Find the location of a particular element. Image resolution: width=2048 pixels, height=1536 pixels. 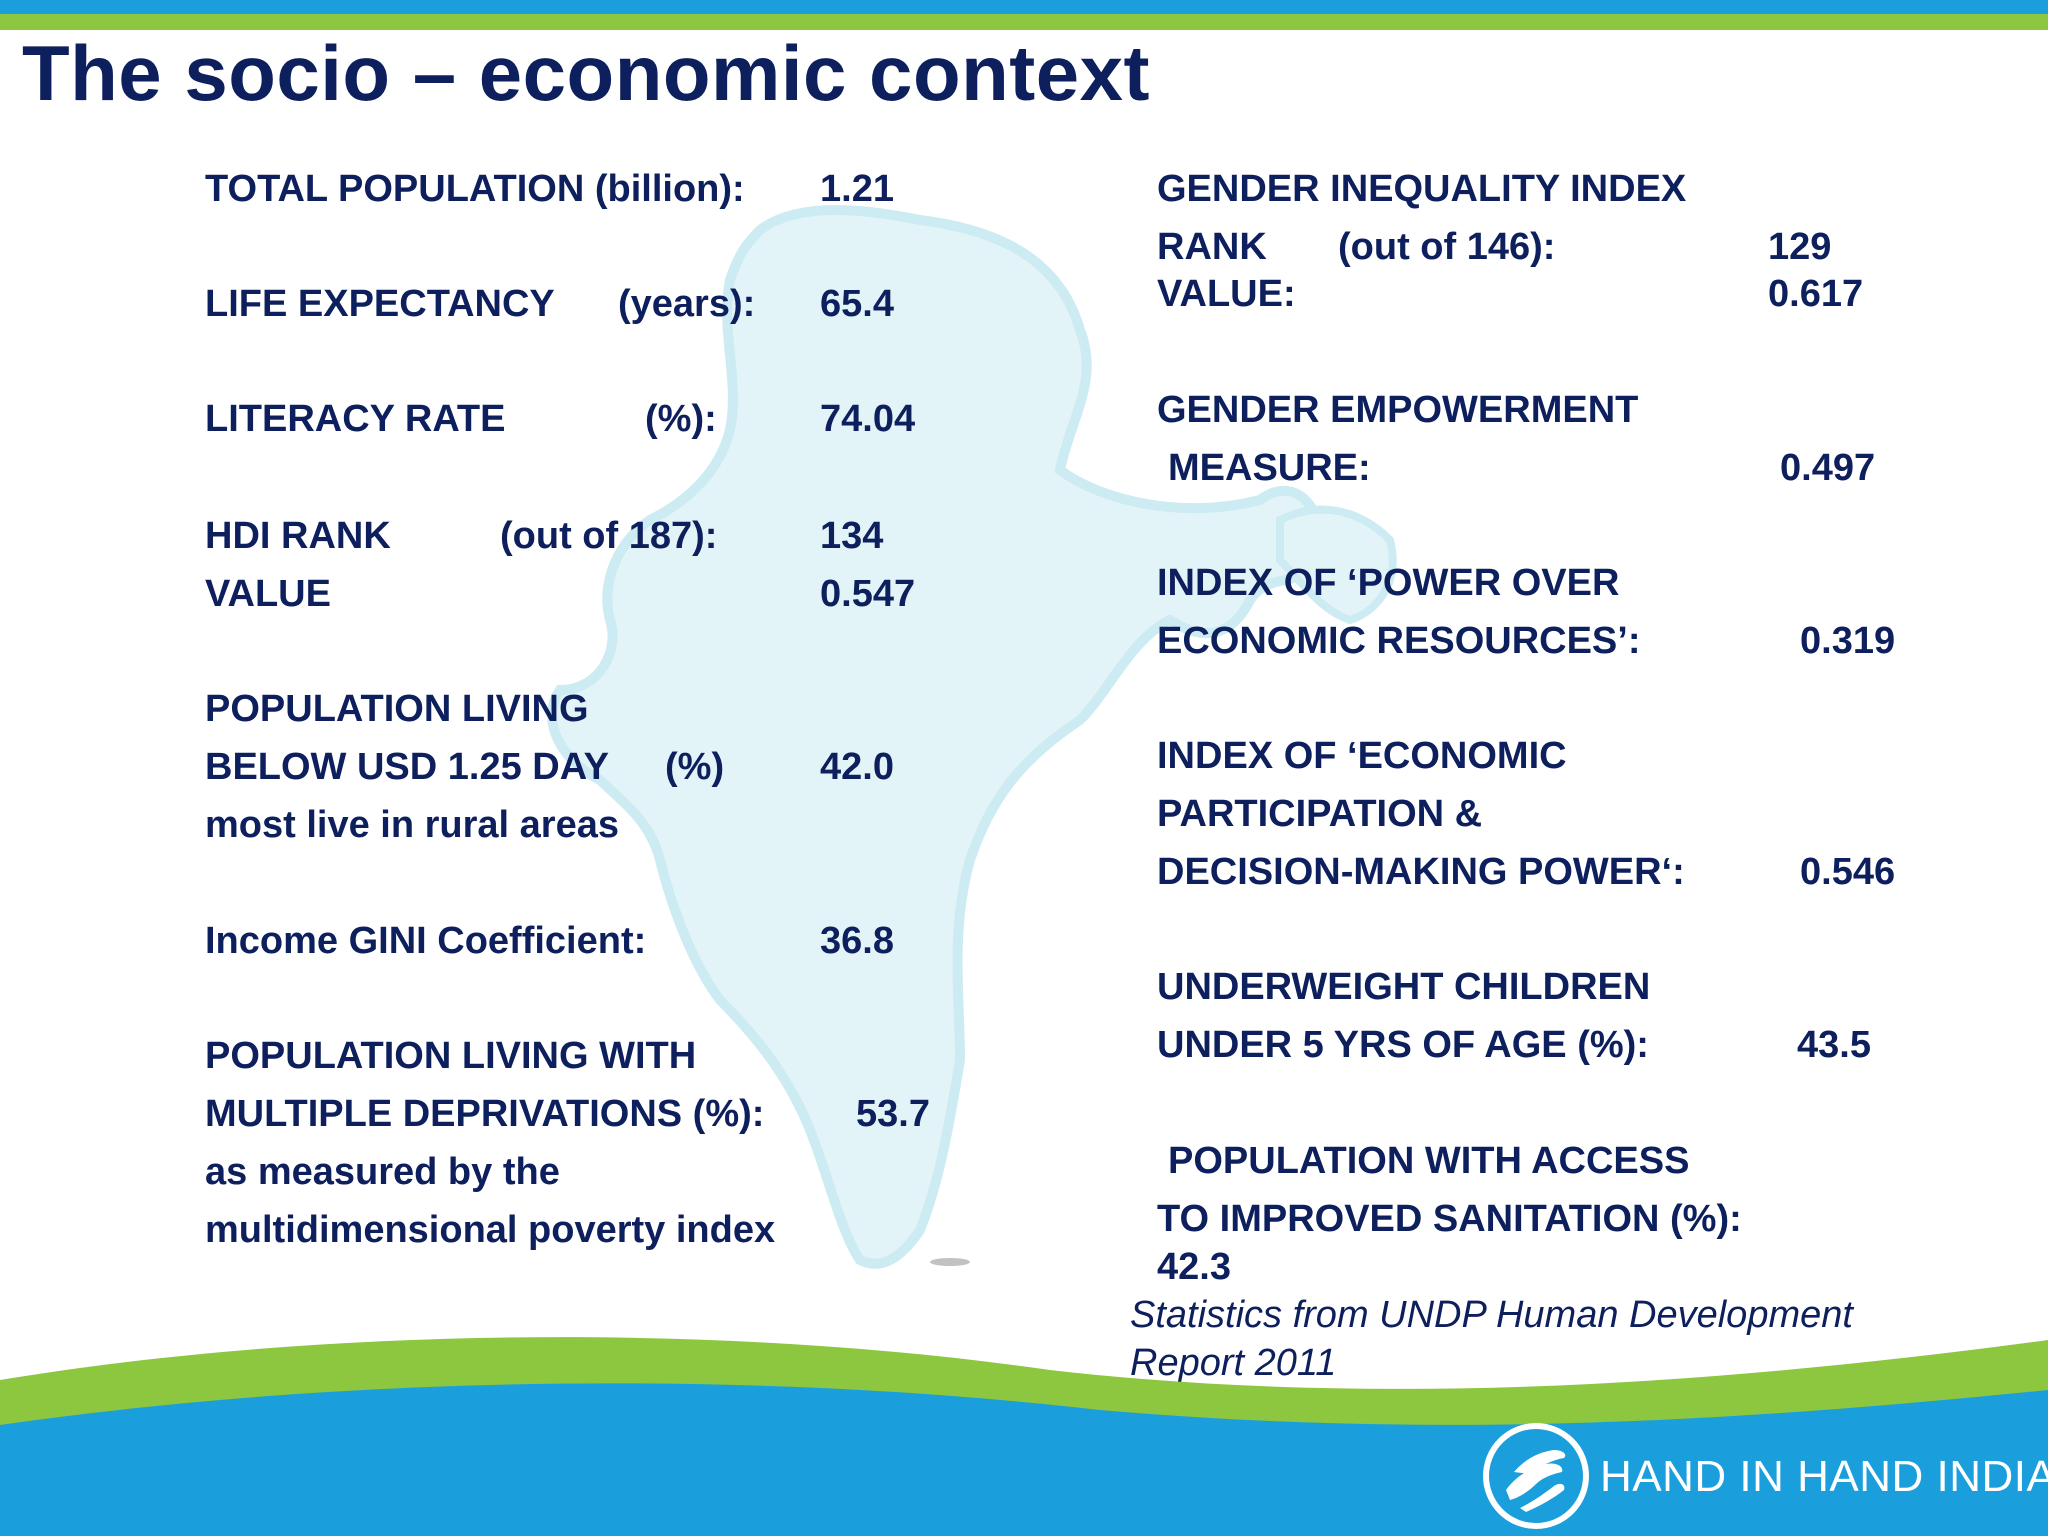

sanitation-label-line1: POPULATION WITH ACCESS is located at coordinates (1429, 1161).